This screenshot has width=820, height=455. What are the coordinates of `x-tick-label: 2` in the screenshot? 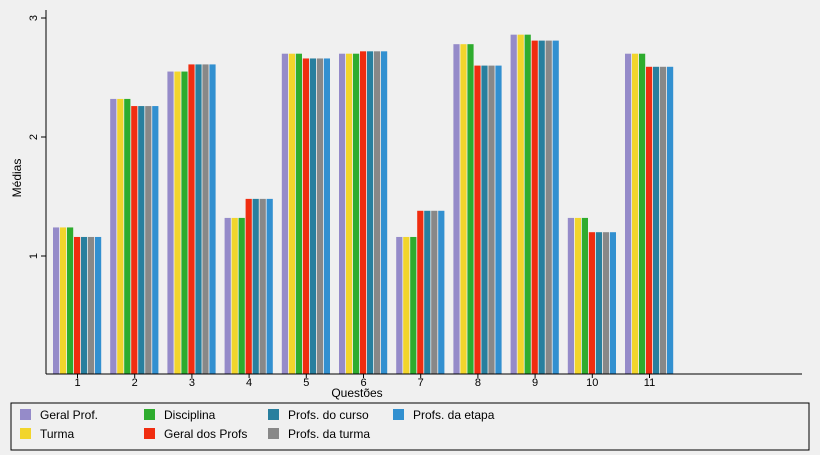 It's located at (135, 383).